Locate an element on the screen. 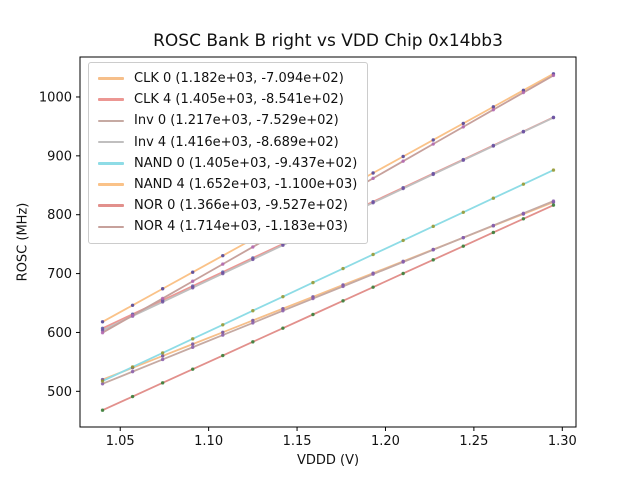  y-tick-label: 900 is located at coordinates (59, 156).